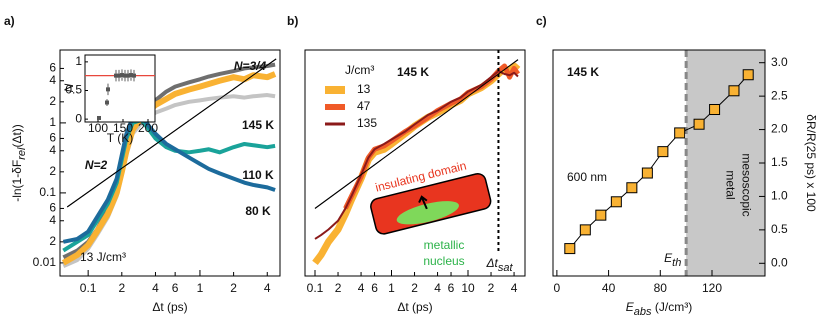 The height and width of the screenshot is (332, 830). Describe the element at coordinates (779, 95) in the screenshot. I see `y-tick-label: 2.5` at that location.